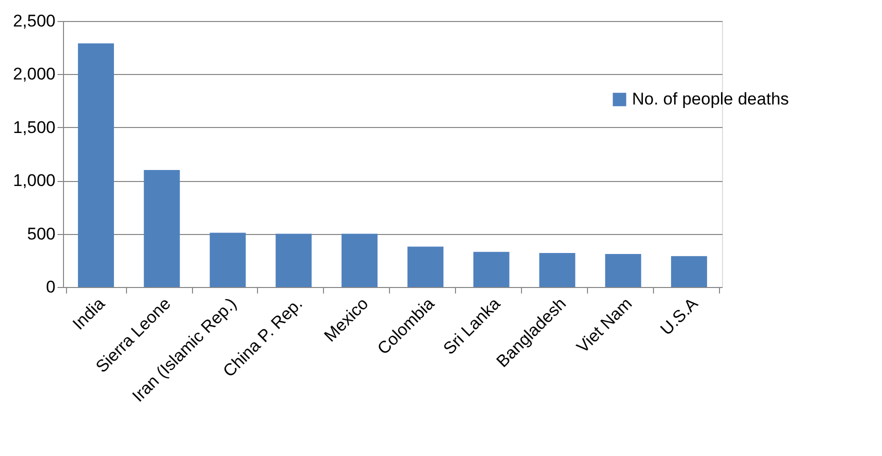  I want to click on y-tick-label: 2,000, so click(34, 74).